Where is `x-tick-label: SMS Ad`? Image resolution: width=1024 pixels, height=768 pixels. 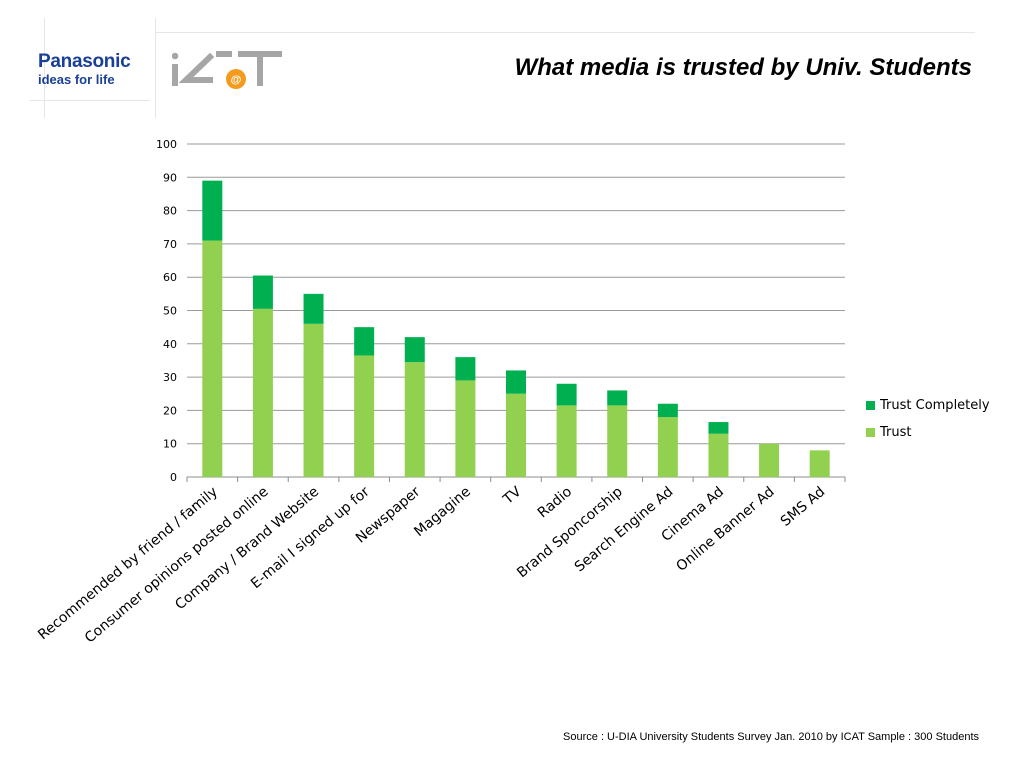 x-tick-label: SMS Ad is located at coordinates (803, 507).